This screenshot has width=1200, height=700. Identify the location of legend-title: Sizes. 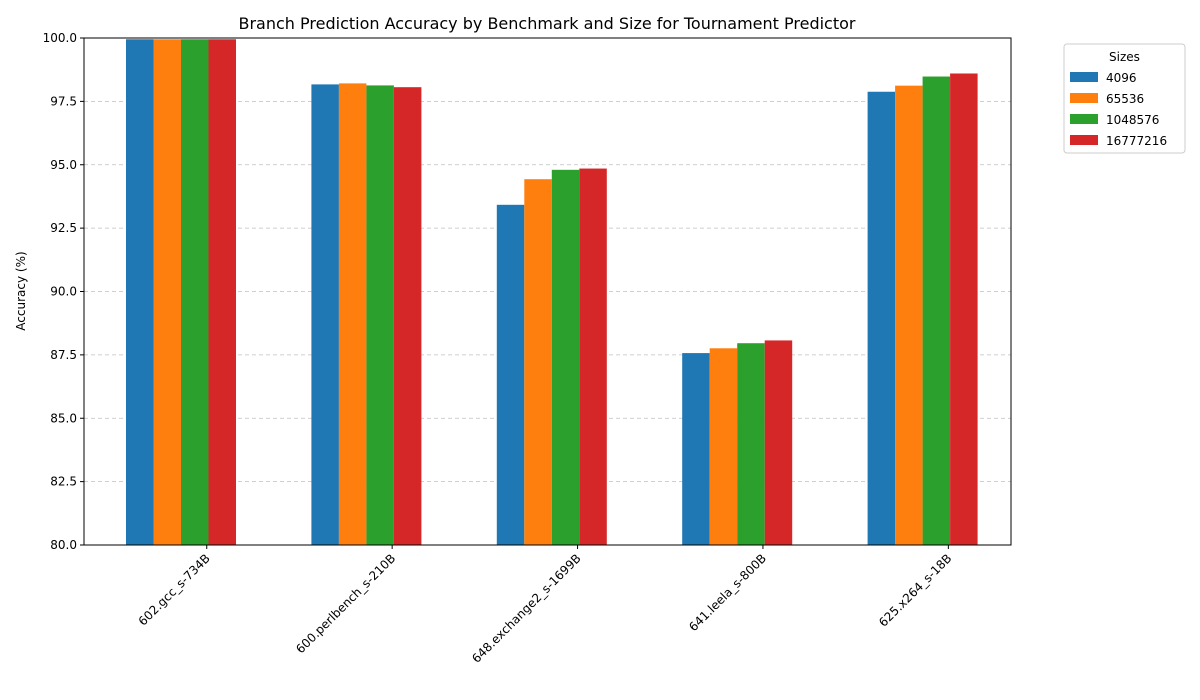
(1124, 57).